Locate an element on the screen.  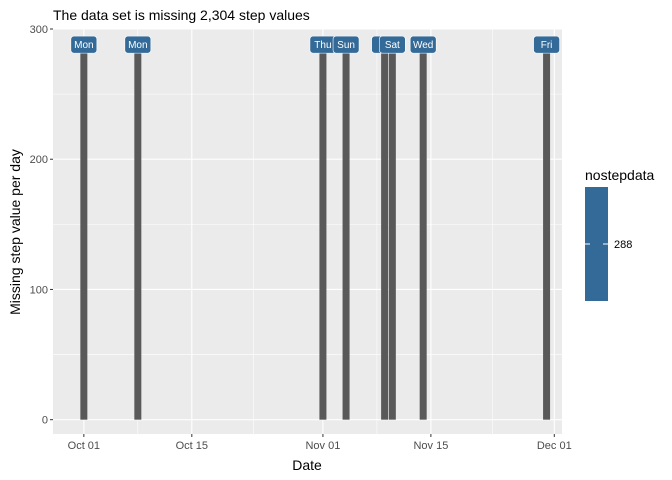
bar-label-text: Sat is located at coordinates (392, 45).